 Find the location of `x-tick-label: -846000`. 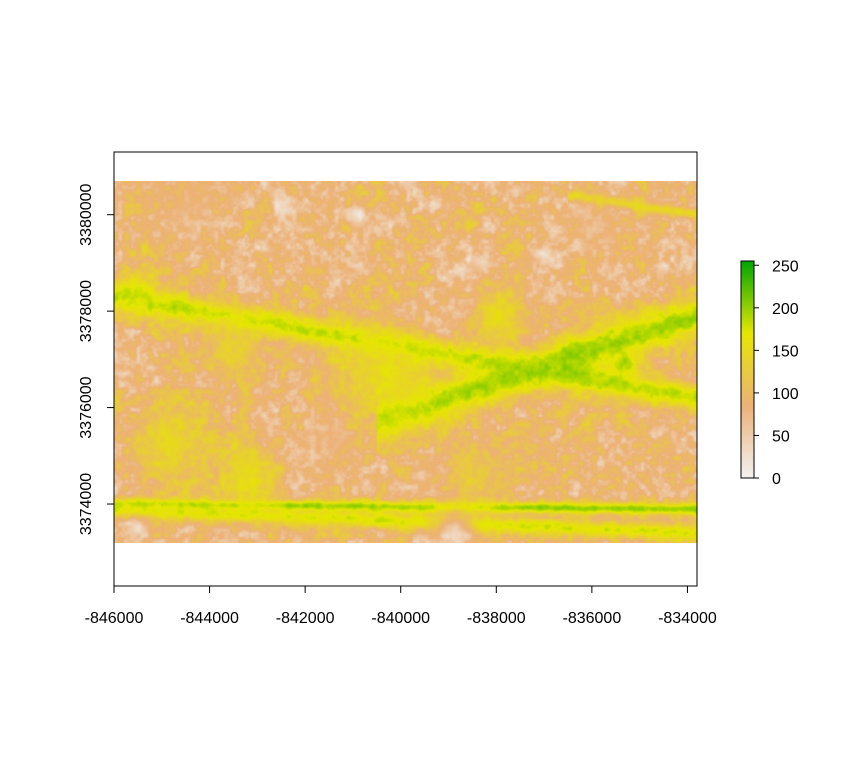

x-tick-label: -846000 is located at coordinates (114, 618).